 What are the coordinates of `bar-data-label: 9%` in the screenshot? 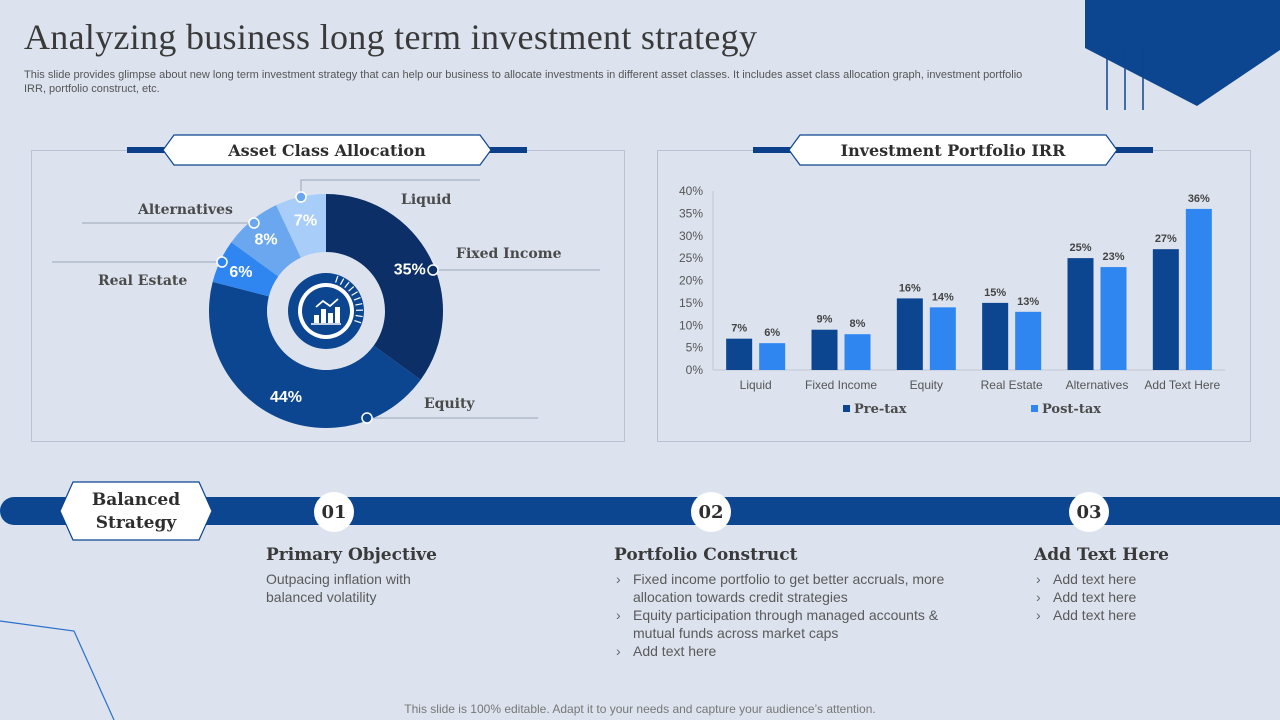 It's located at (825, 320).